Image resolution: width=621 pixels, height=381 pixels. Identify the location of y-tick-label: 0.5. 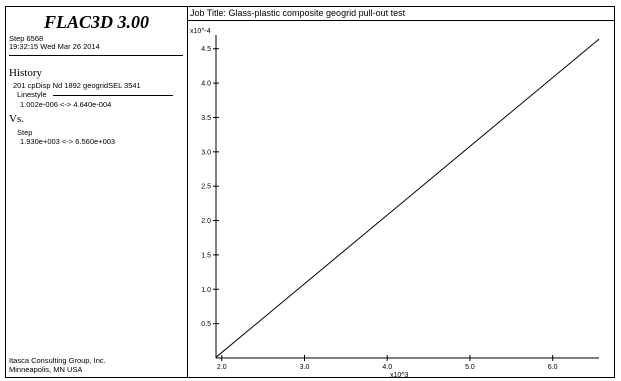
(206, 324).